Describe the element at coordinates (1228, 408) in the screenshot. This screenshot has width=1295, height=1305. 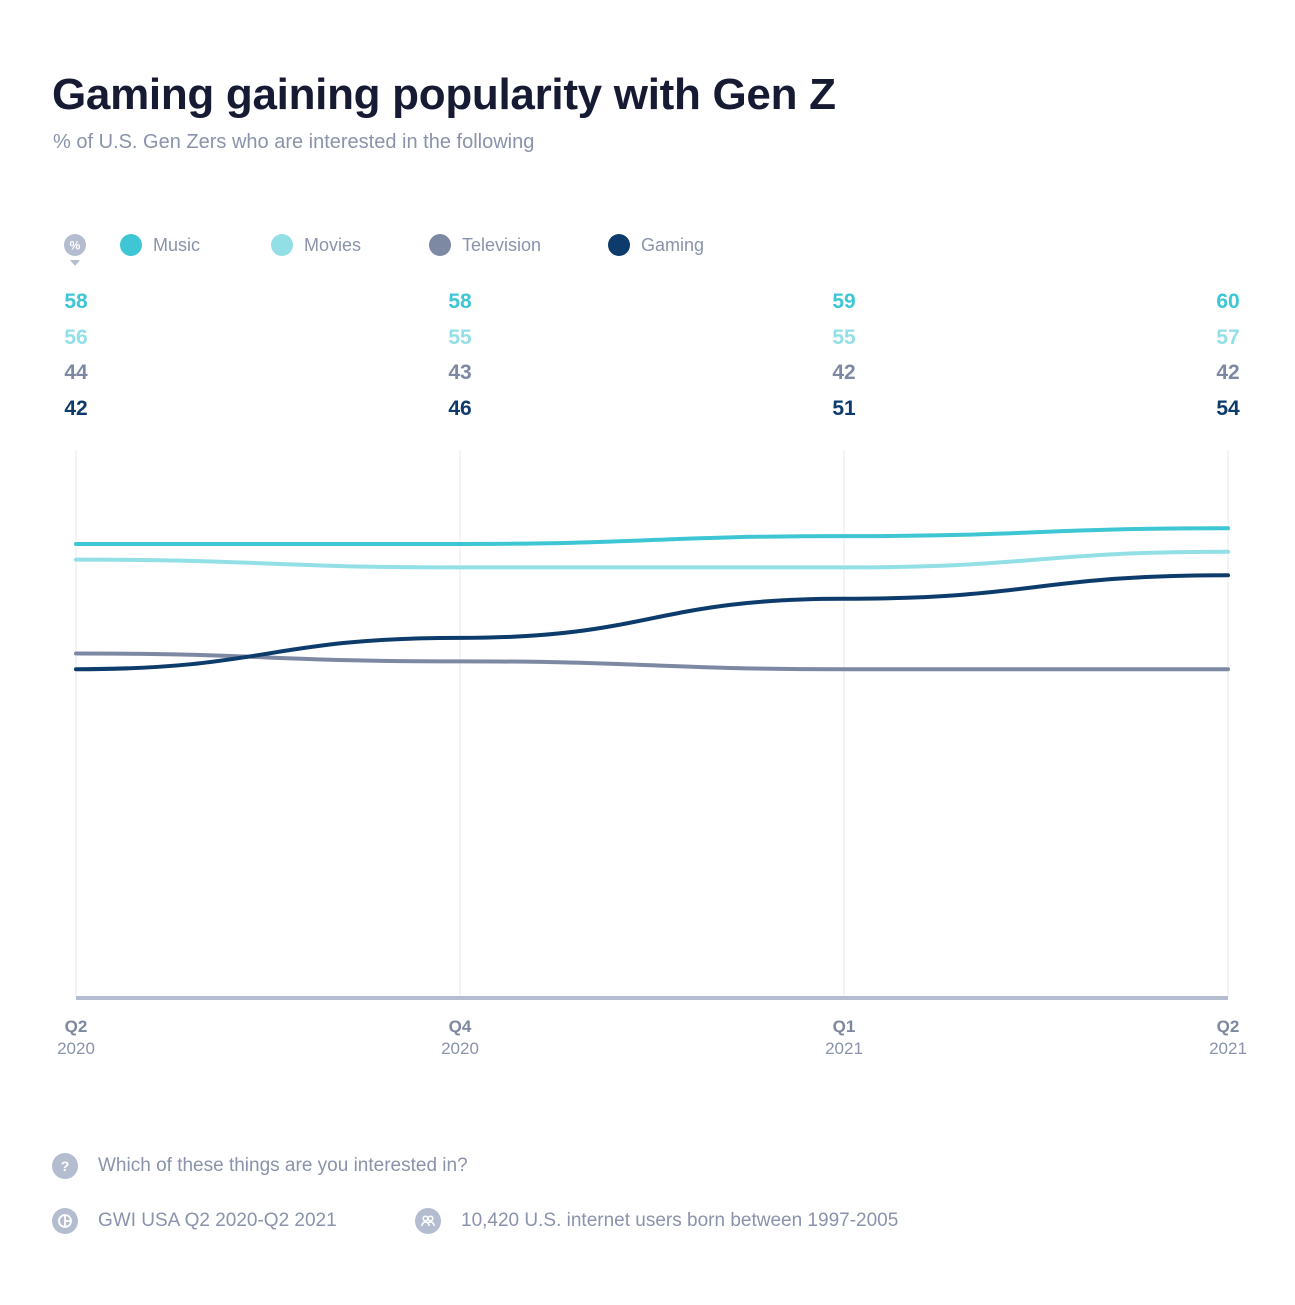
I see `value-label-gaming-3: 54` at that location.